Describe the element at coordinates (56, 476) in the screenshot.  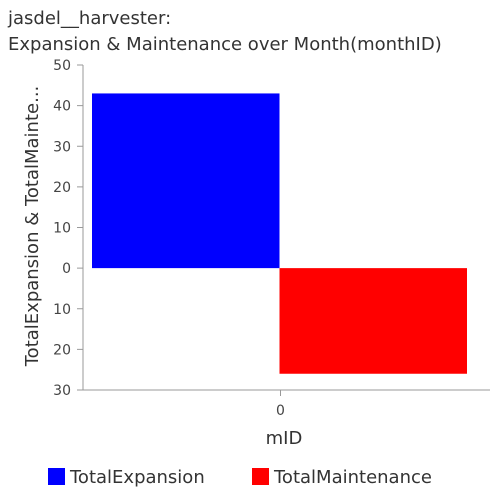
I see `legend-swatch-totalexpansion` at that location.